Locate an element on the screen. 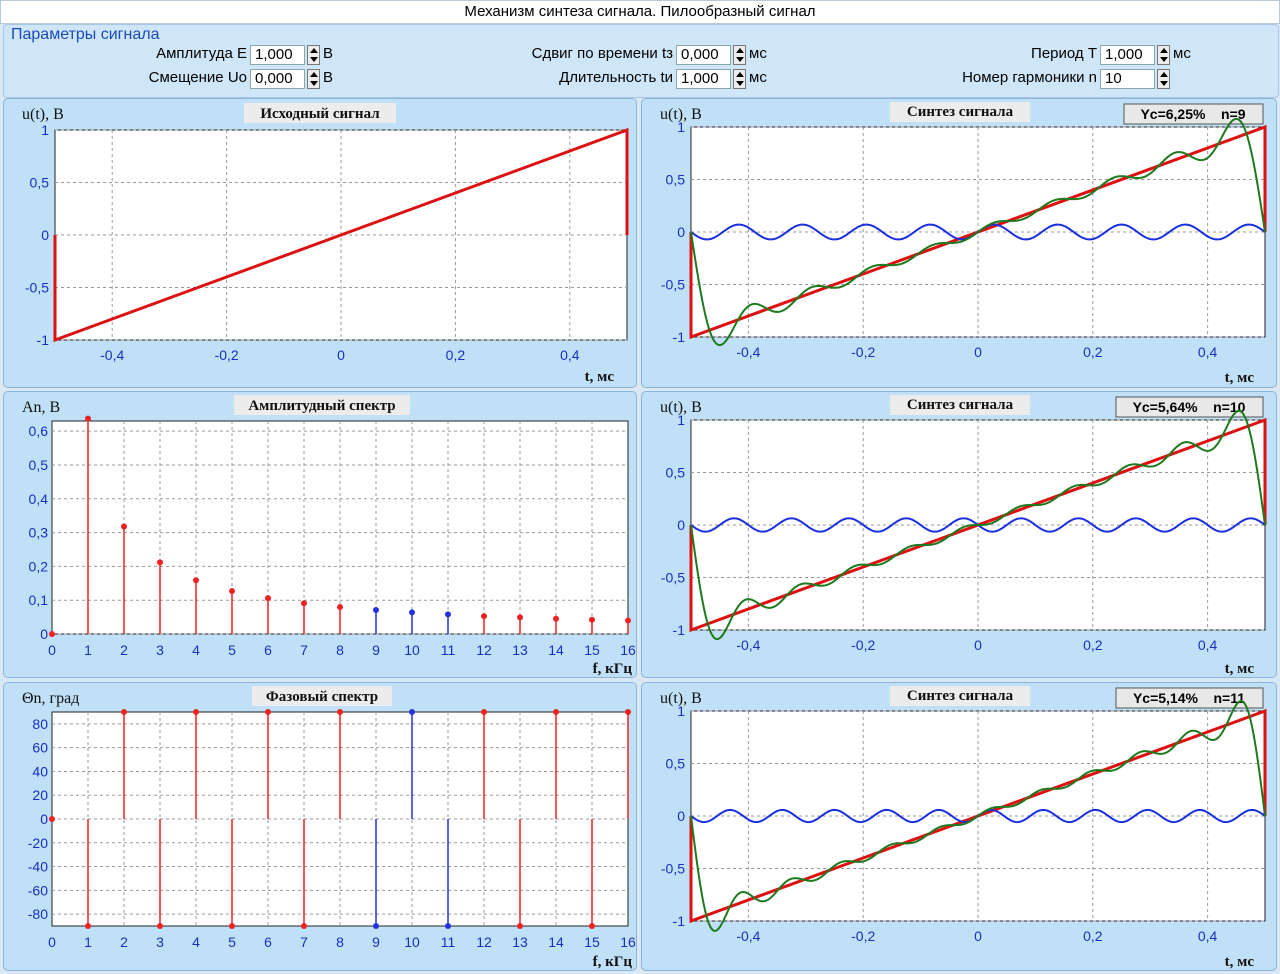 The height and width of the screenshot is (974, 1280). period-label: Период T is located at coordinates (1064, 53).